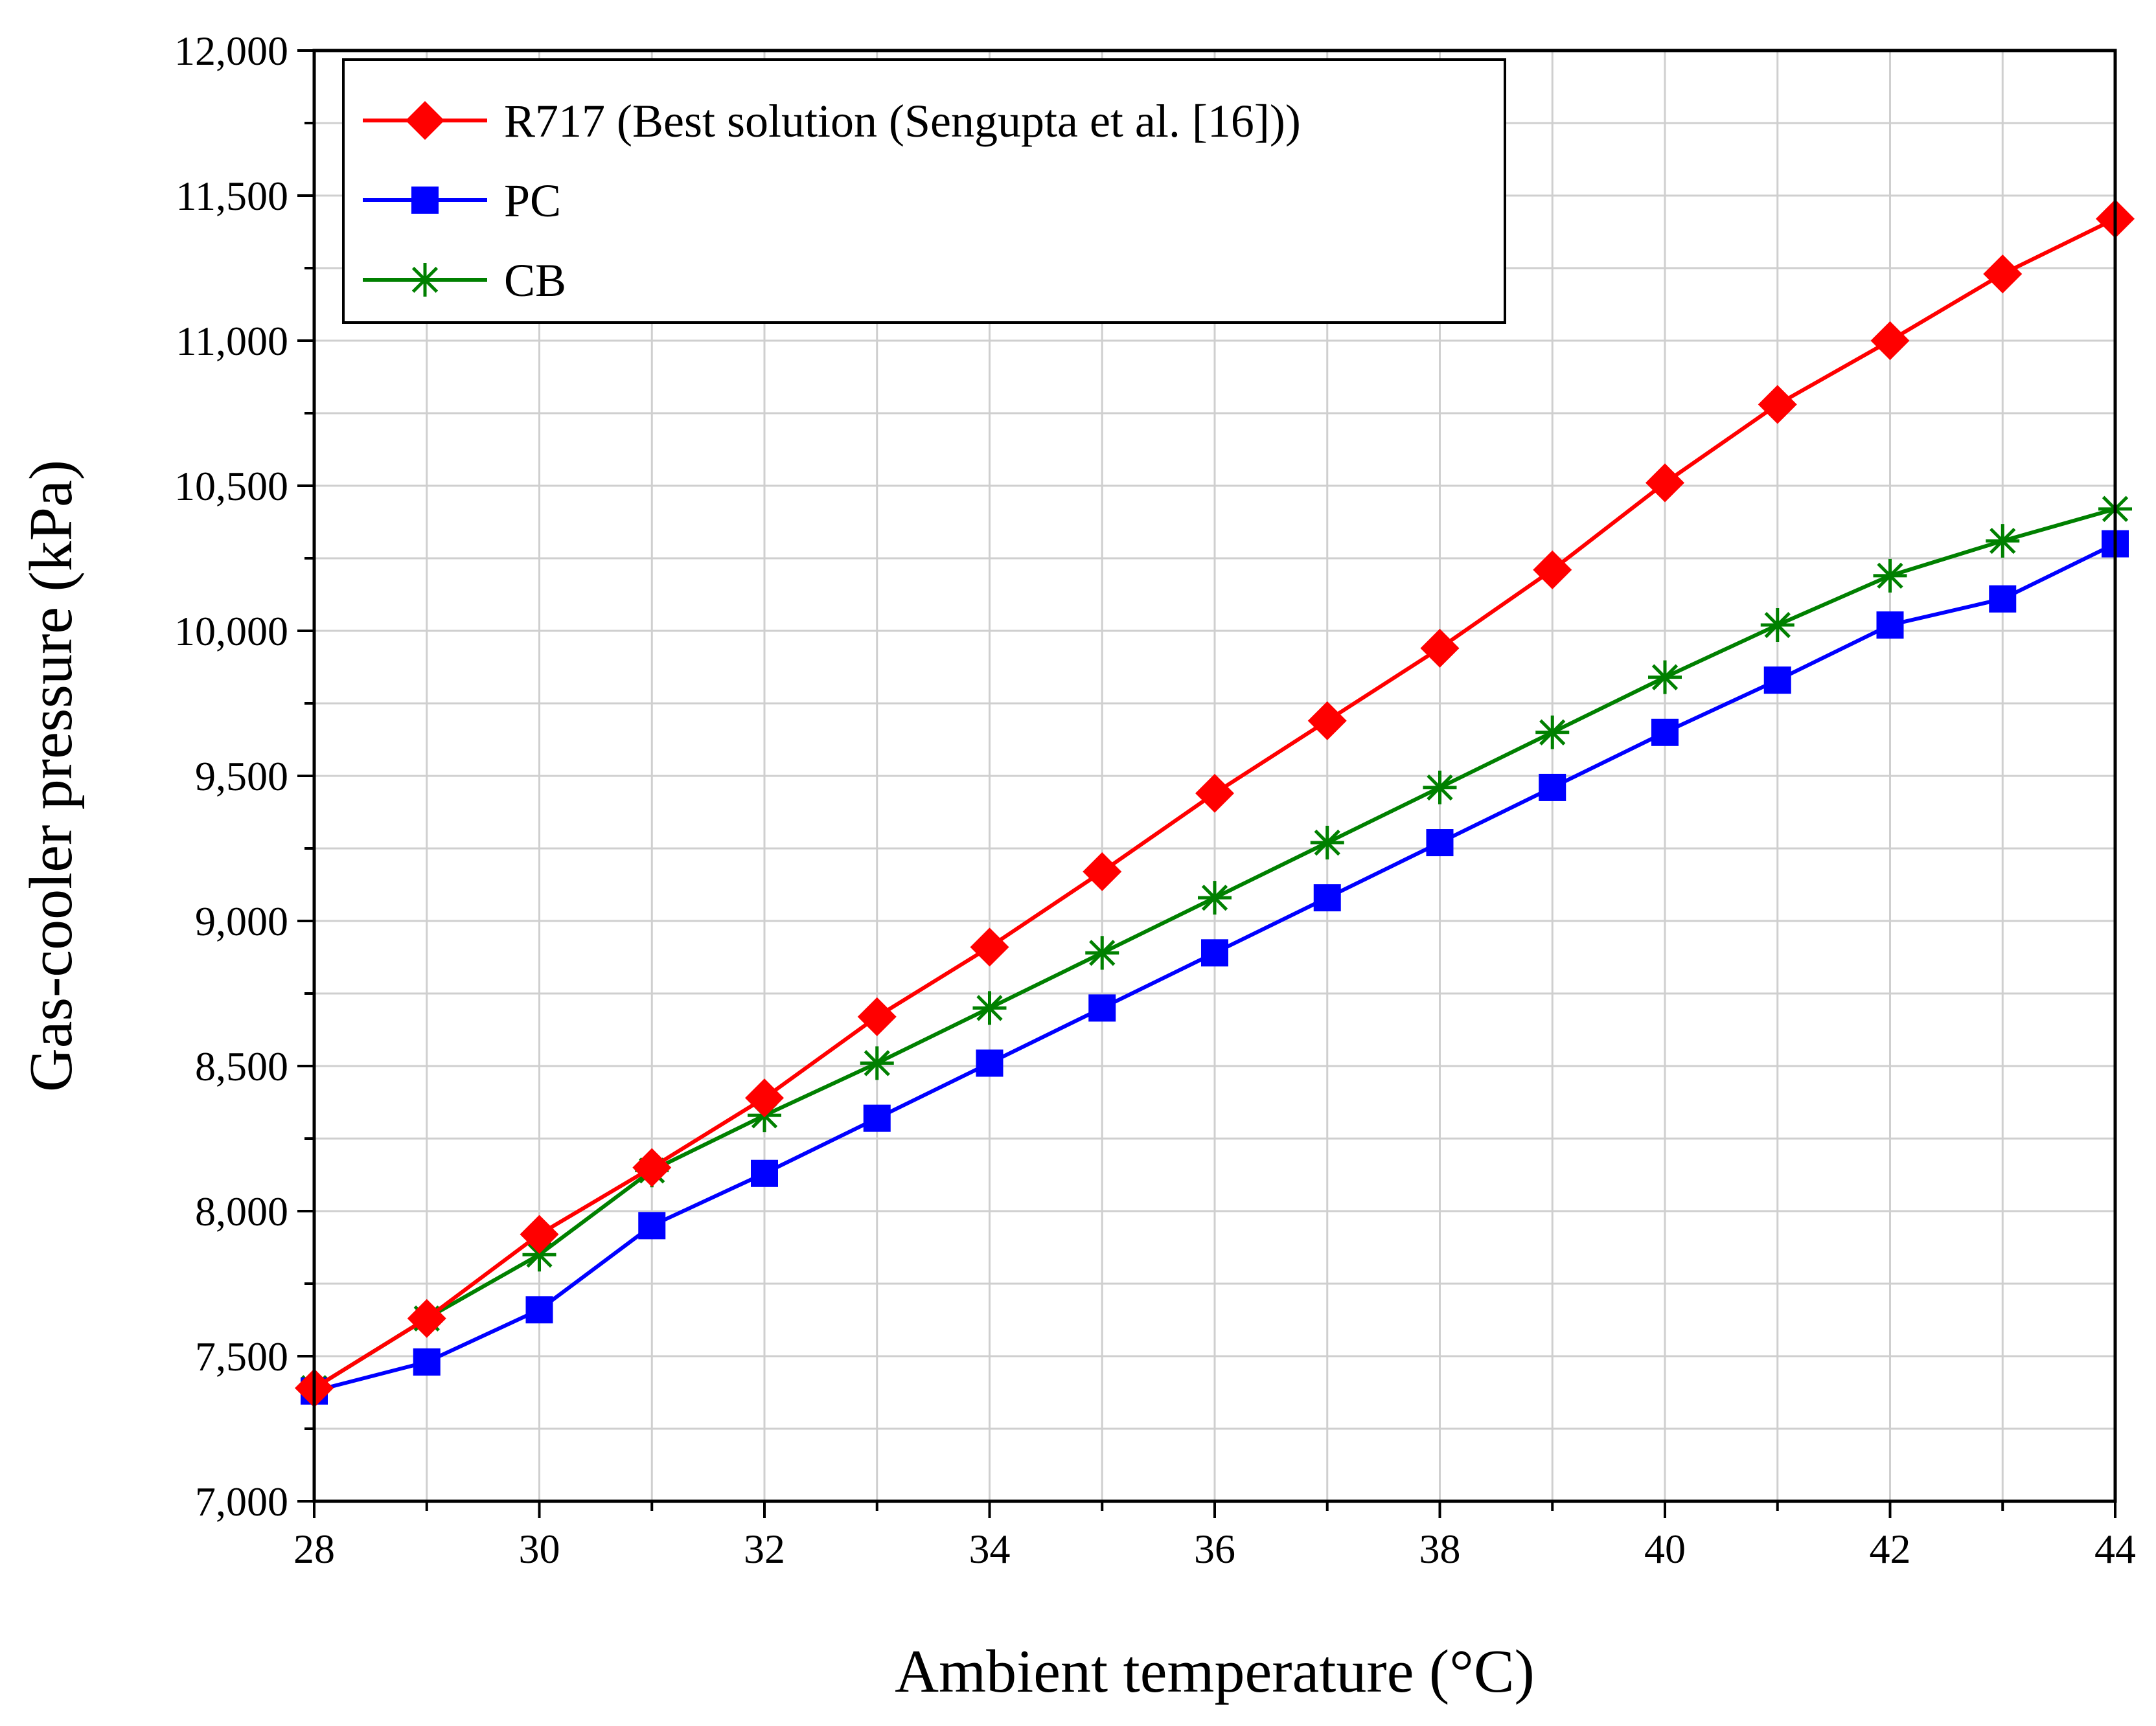 The height and width of the screenshot is (1726, 2156). Describe the element at coordinates (241, 921) in the screenshot. I see `y-tick-label: 9,000` at that location.